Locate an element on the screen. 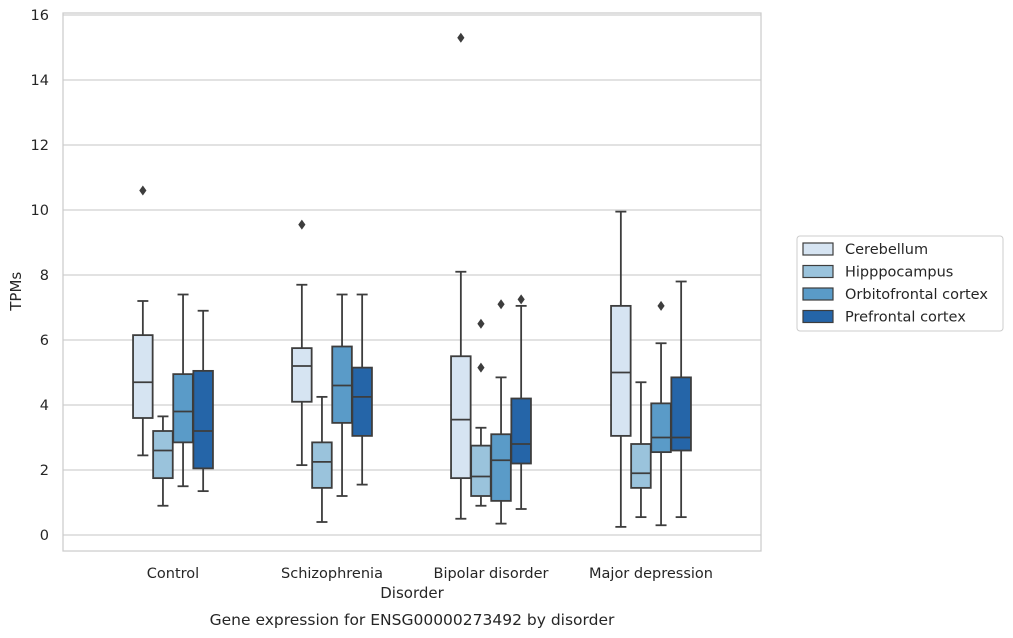 This screenshot has height=638, width=1013. legend-item: Orbitofrontal cortex is located at coordinates (895, 295).